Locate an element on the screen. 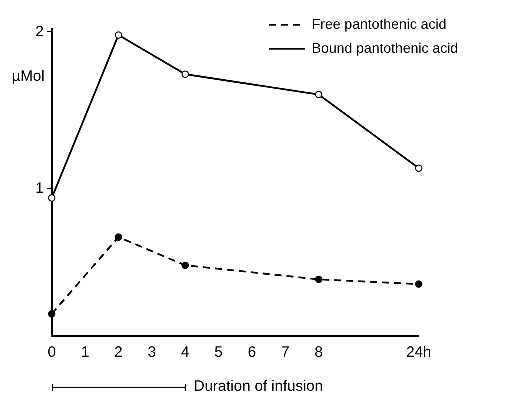 The image size is (505, 406). x-tick-label: 1 is located at coordinates (85, 353).